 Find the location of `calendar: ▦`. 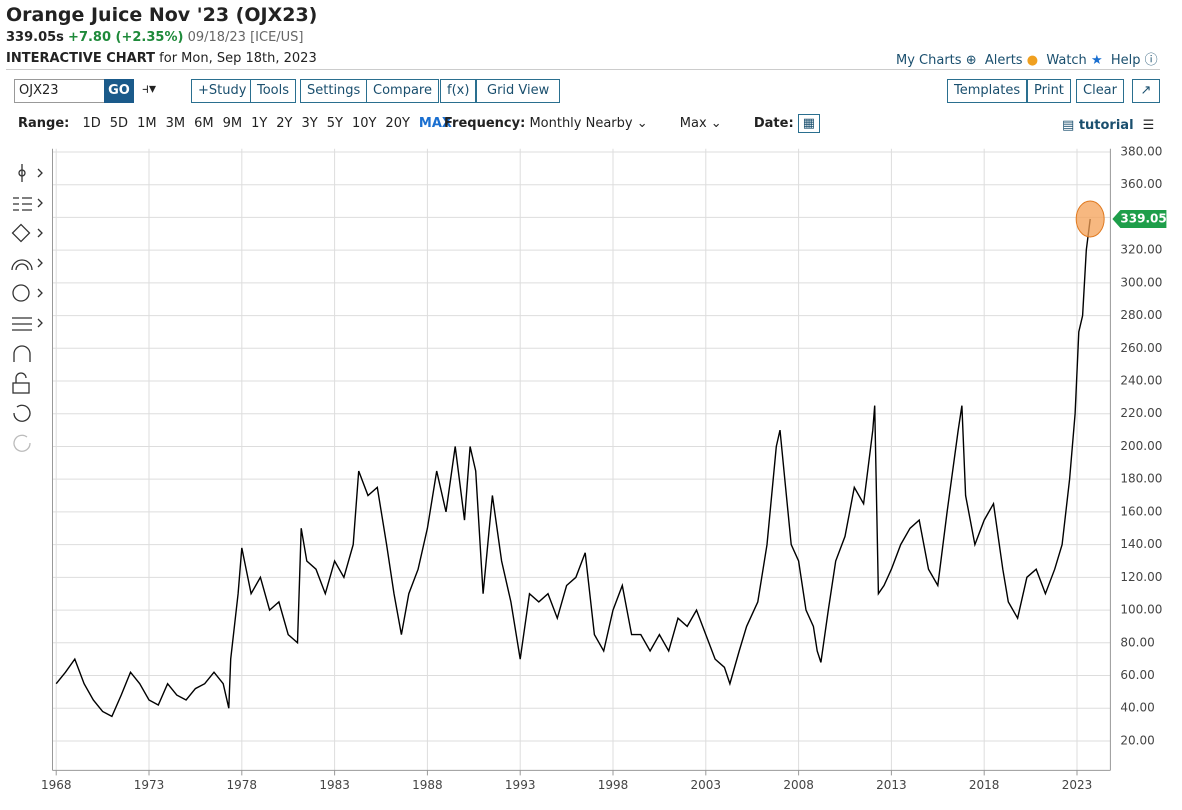

calendar: ▦ is located at coordinates (809, 123).